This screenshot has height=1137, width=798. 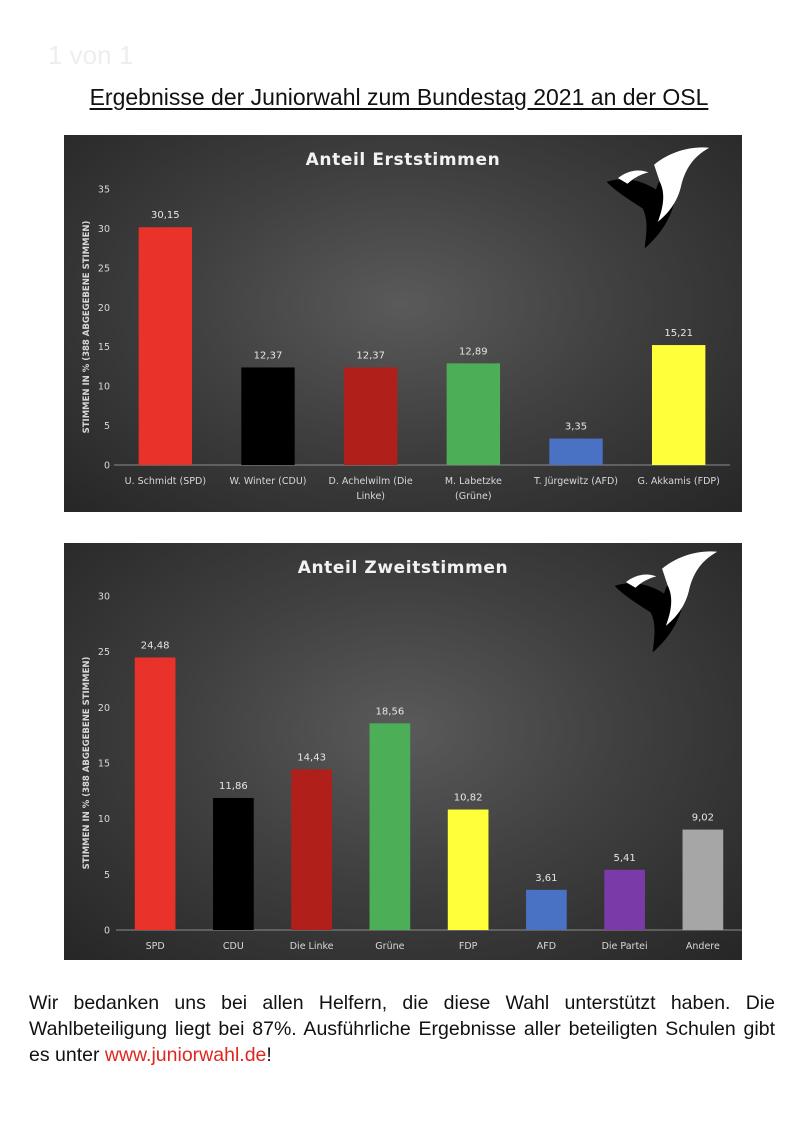 What do you see at coordinates (155, 946) in the screenshot?
I see `zweitstimmen-category-label: SPD` at bounding box center [155, 946].